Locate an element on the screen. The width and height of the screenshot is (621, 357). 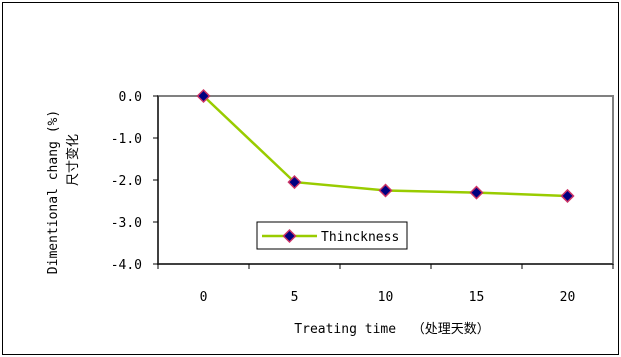
legend: Thinckness is located at coordinates (332, 235).